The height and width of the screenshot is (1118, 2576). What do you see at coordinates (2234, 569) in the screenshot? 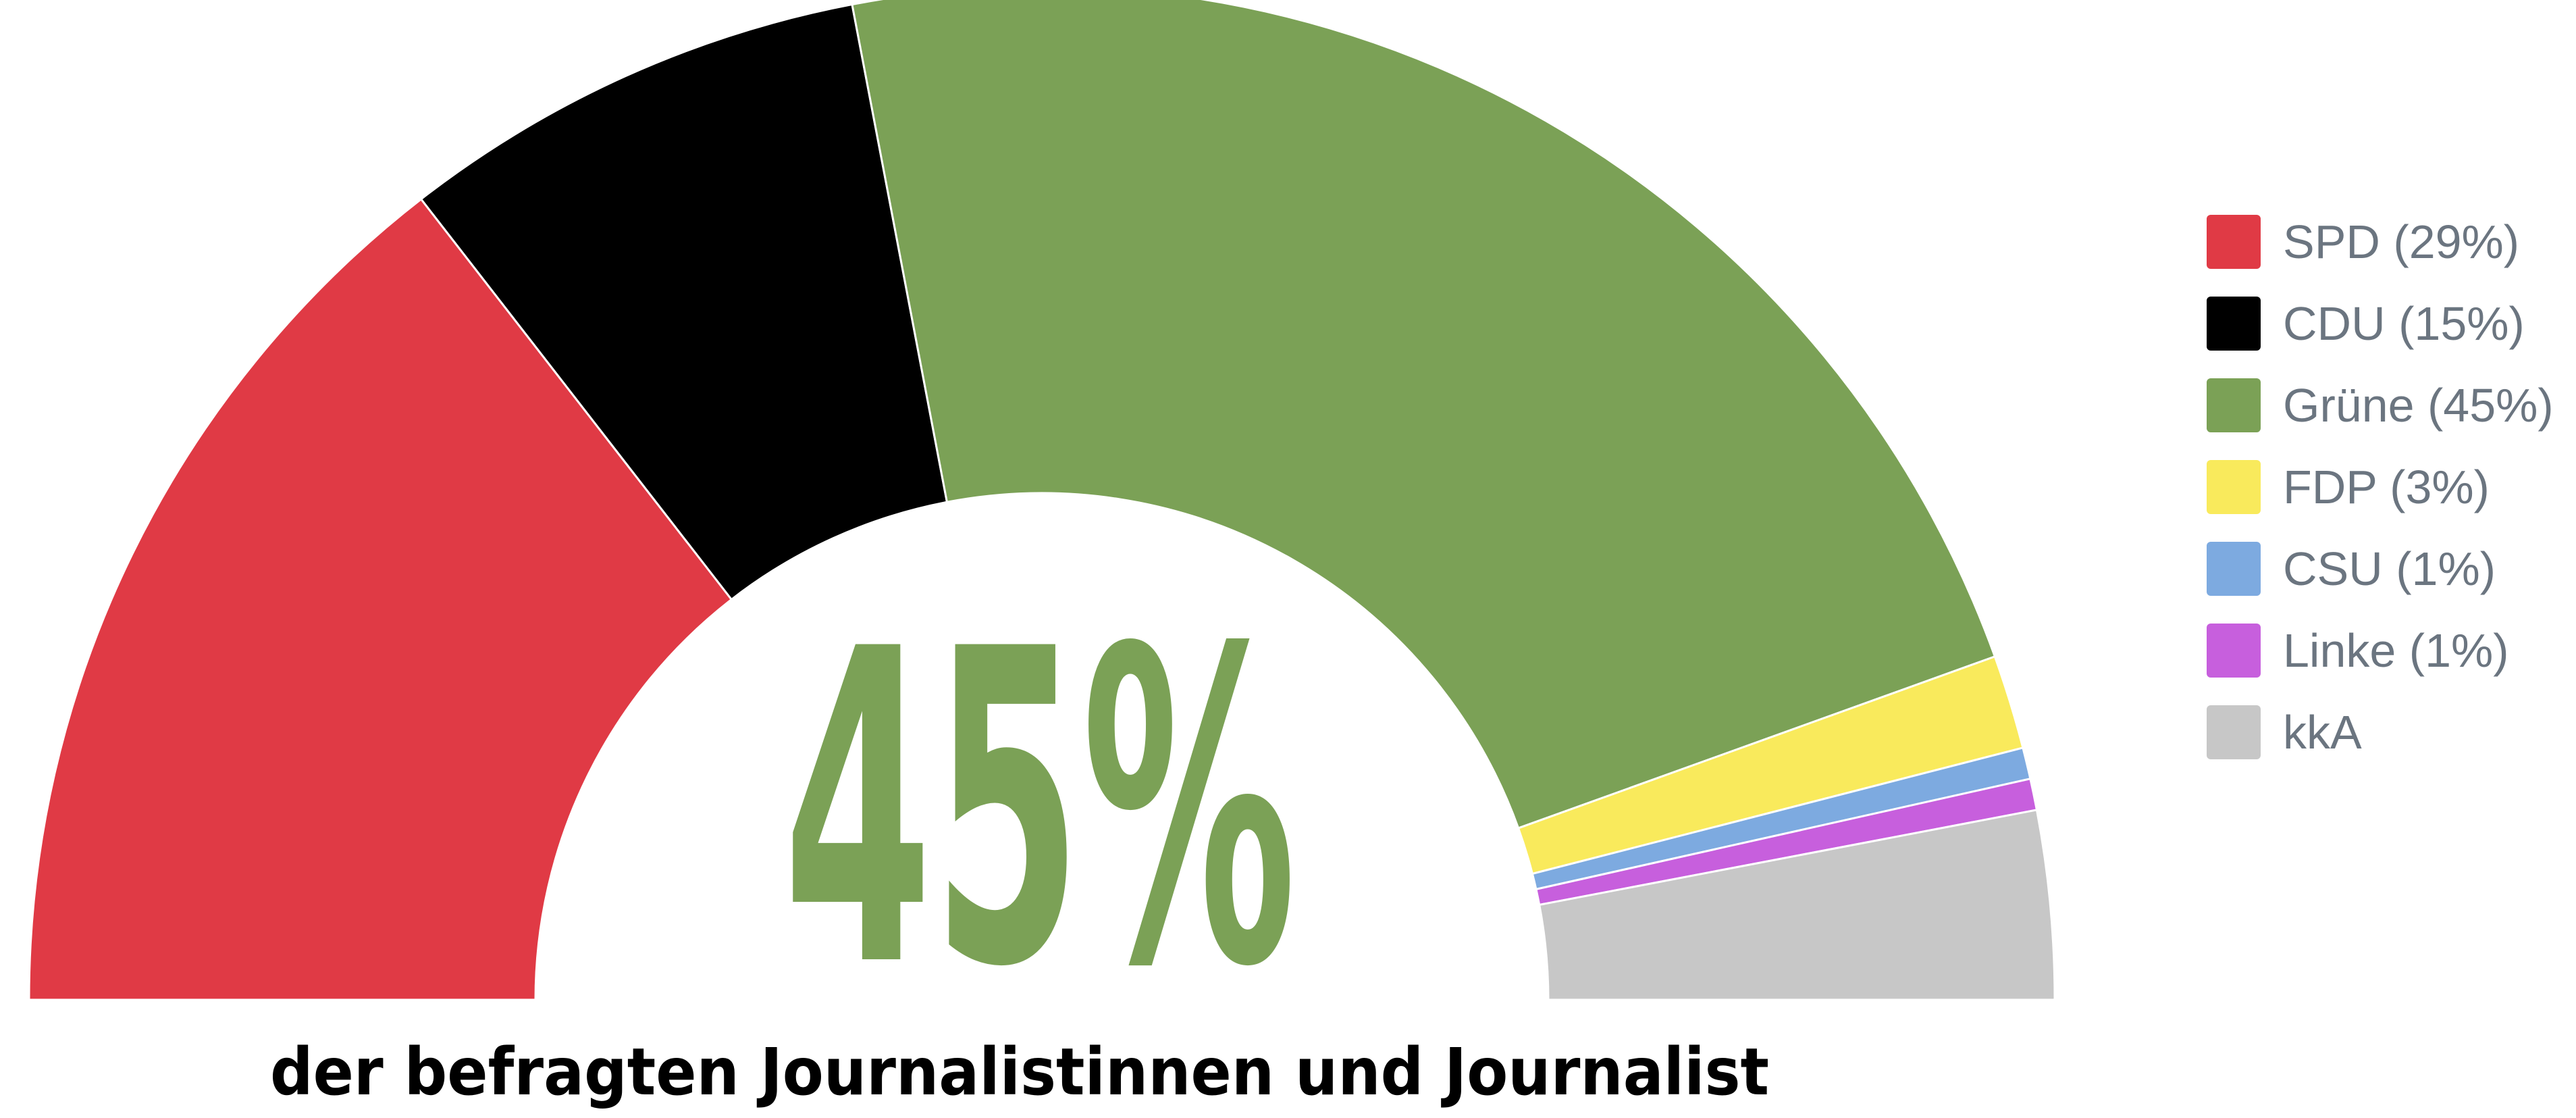
I see `legend-swatch-csu` at bounding box center [2234, 569].